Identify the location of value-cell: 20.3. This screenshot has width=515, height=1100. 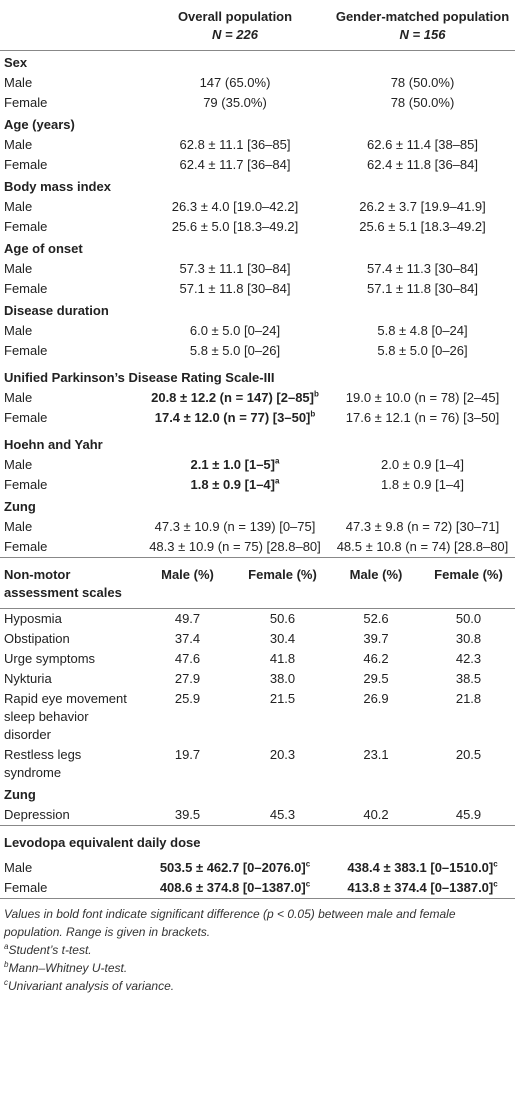
(282, 754).